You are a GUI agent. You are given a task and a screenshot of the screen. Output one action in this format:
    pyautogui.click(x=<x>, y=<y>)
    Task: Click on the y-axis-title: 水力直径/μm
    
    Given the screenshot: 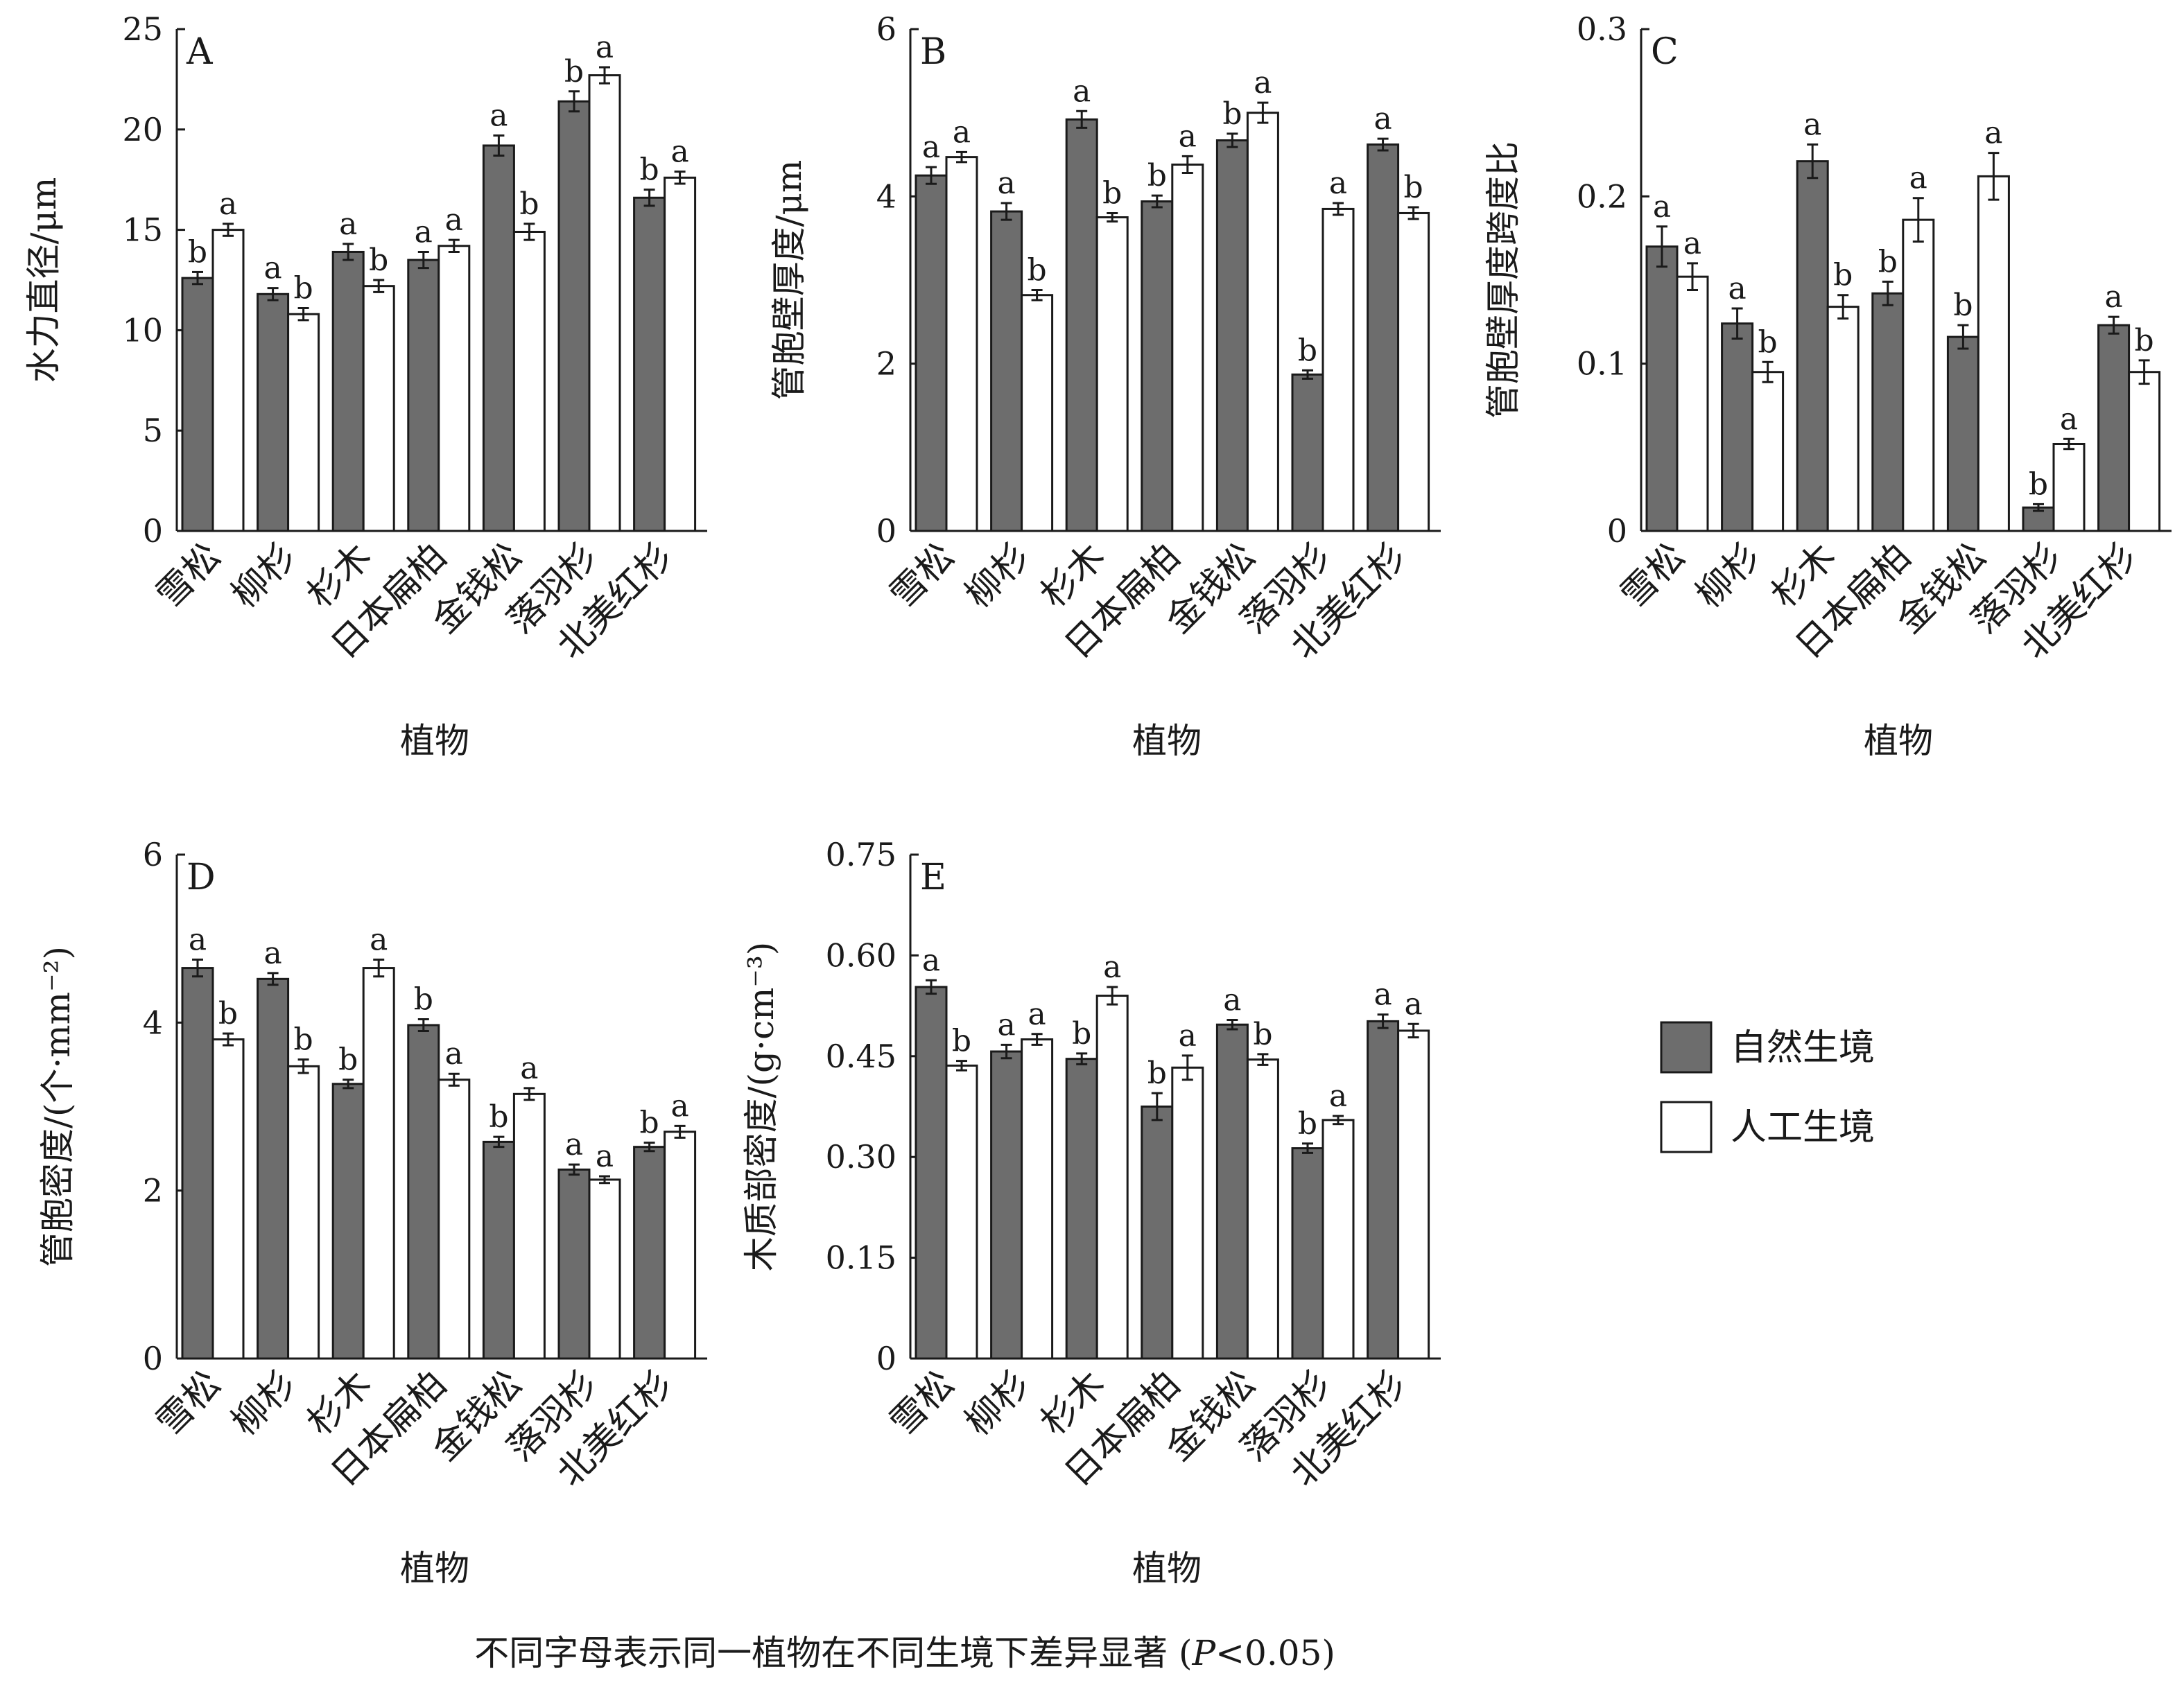 What is the action you would take?
    pyautogui.click(x=44, y=280)
    